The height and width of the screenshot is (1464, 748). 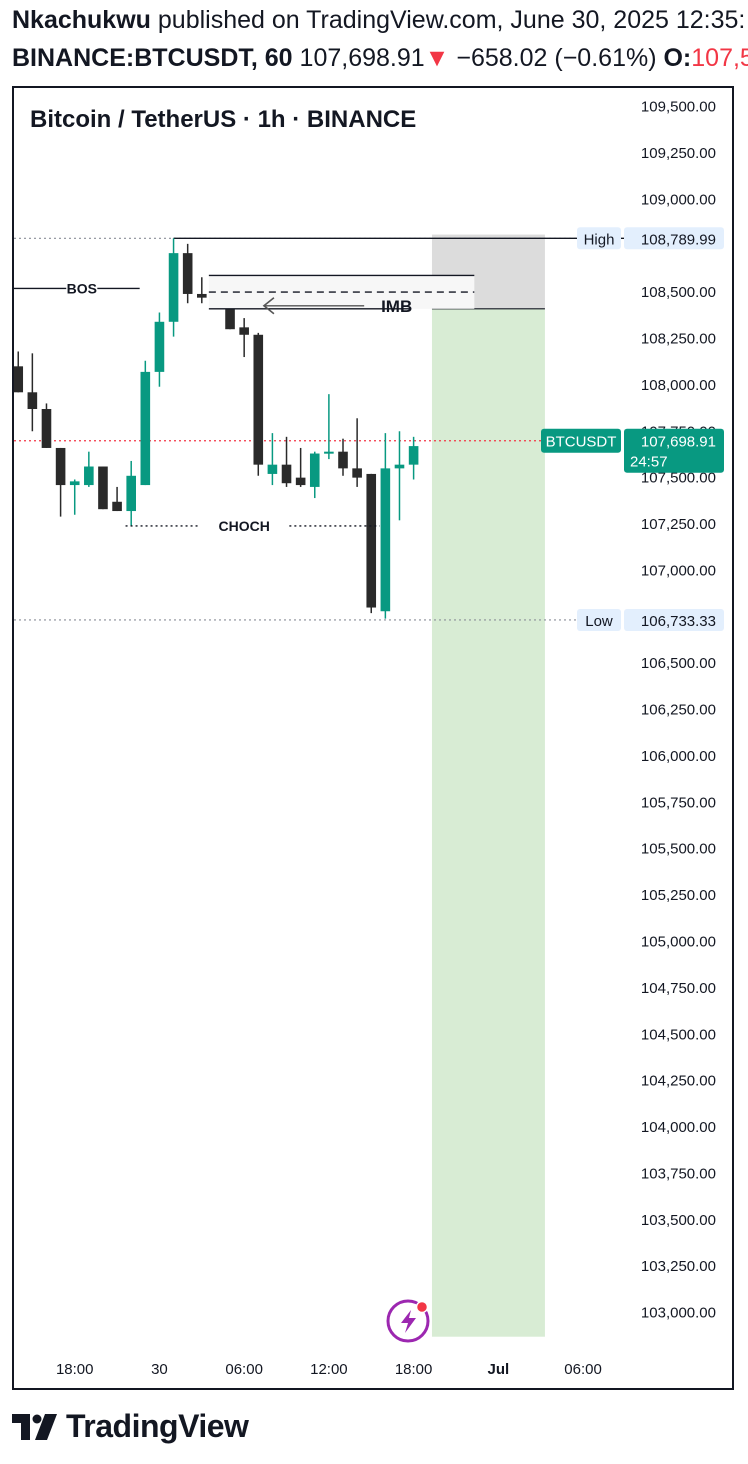 What do you see at coordinates (678, 895) in the screenshot?
I see `y-tick-label: 105,250.00` at bounding box center [678, 895].